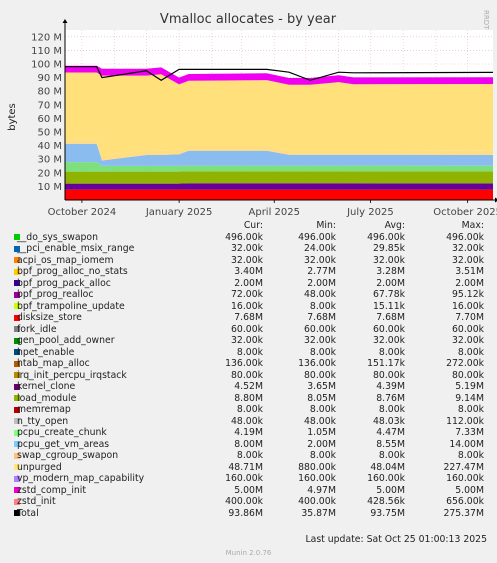 The height and width of the screenshot is (563, 497). Describe the element at coordinates (46, 65) in the screenshot. I see `y-tick-label: 100 M` at that location.